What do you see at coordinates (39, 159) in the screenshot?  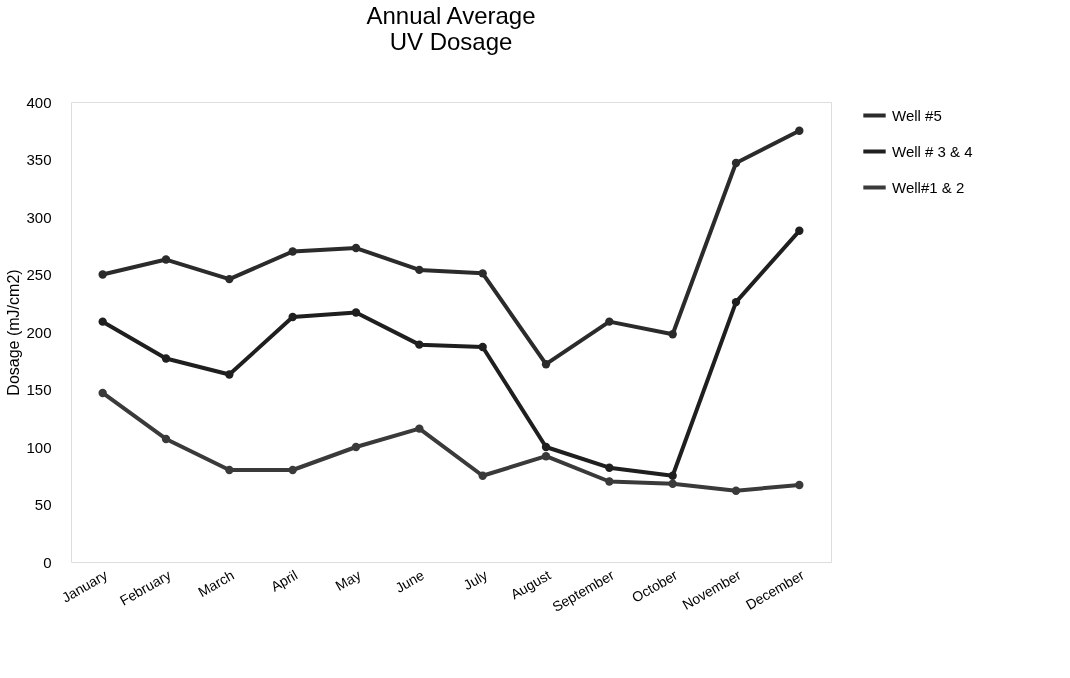 I see `y-tick-label: 350` at bounding box center [39, 159].